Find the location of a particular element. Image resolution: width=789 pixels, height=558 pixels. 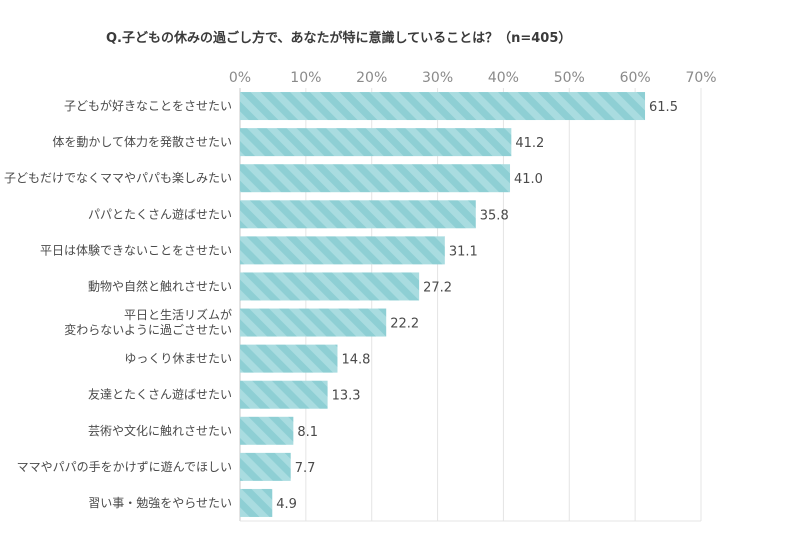

x-tick-label: 60% is located at coordinates (635, 78).